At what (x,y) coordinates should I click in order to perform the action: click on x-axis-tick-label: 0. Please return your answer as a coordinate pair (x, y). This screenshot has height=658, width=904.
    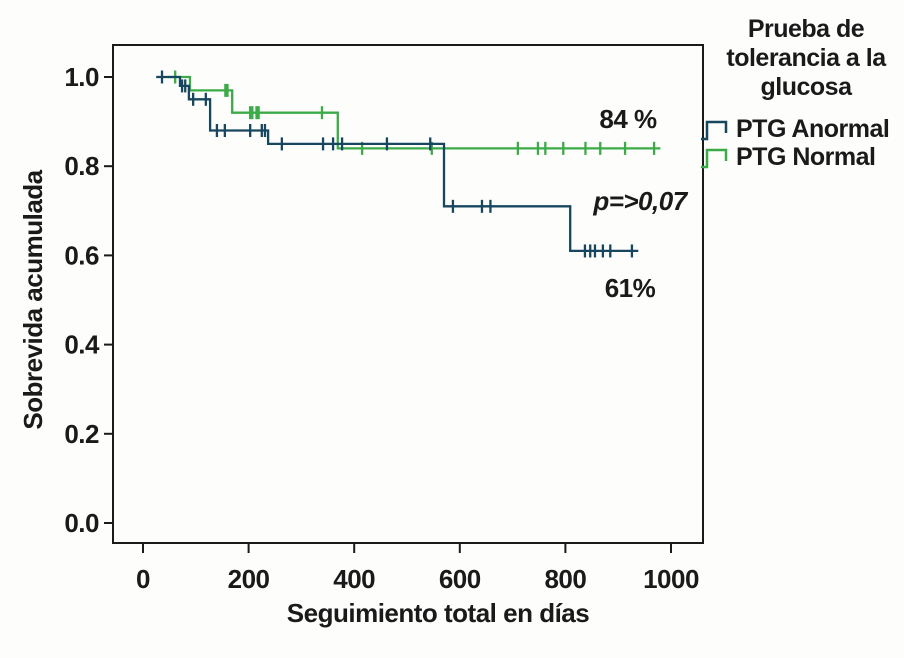
    Looking at the image, I should click on (143, 579).